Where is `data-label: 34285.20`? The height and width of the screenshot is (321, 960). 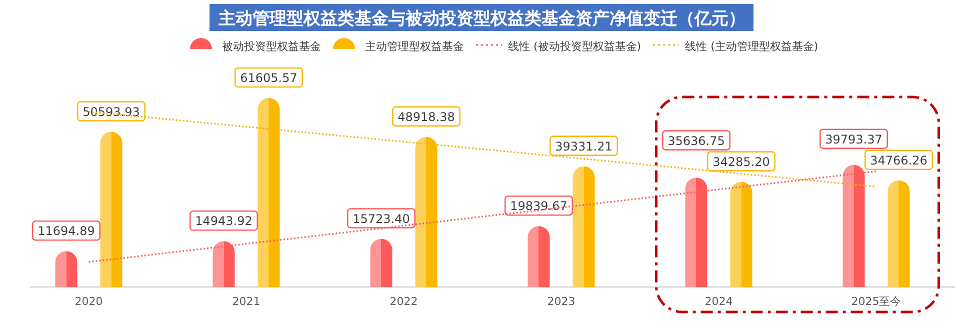
data-label: 34285.20 is located at coordinates (741, 161).